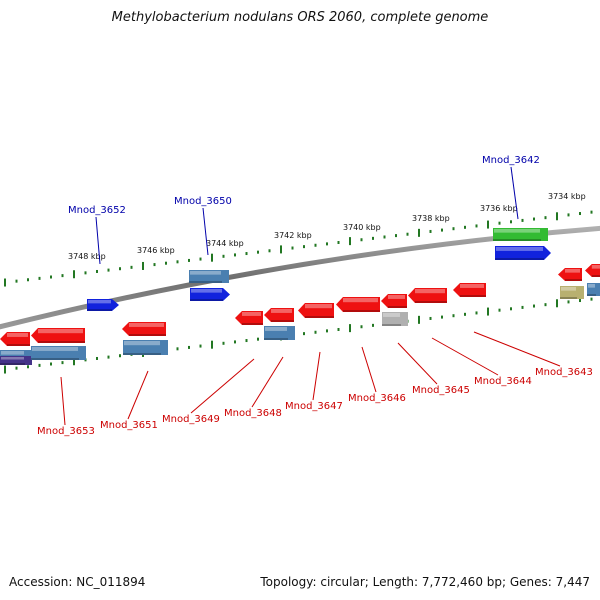  Describe the element at coordinates (253, 413) in the screenshot. I see `gene-label-mnod-3648: Mnod_3648` at that location.